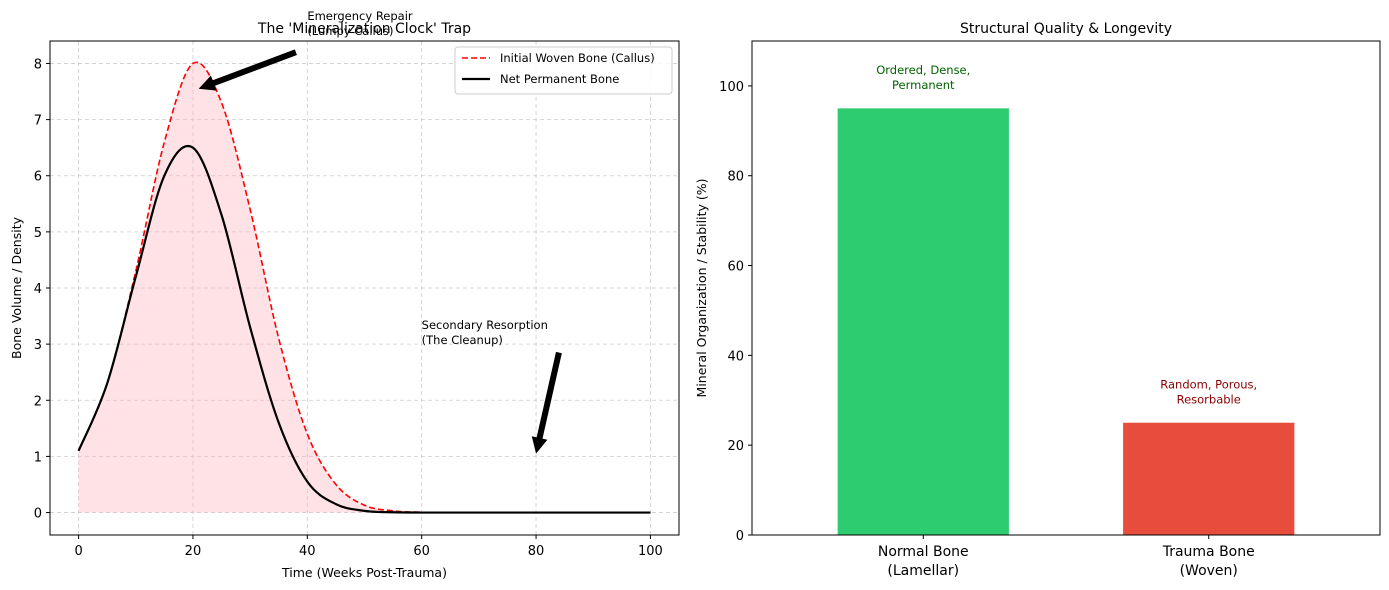  I want to click on y-tick-label-7: 7, so click(38, 121).